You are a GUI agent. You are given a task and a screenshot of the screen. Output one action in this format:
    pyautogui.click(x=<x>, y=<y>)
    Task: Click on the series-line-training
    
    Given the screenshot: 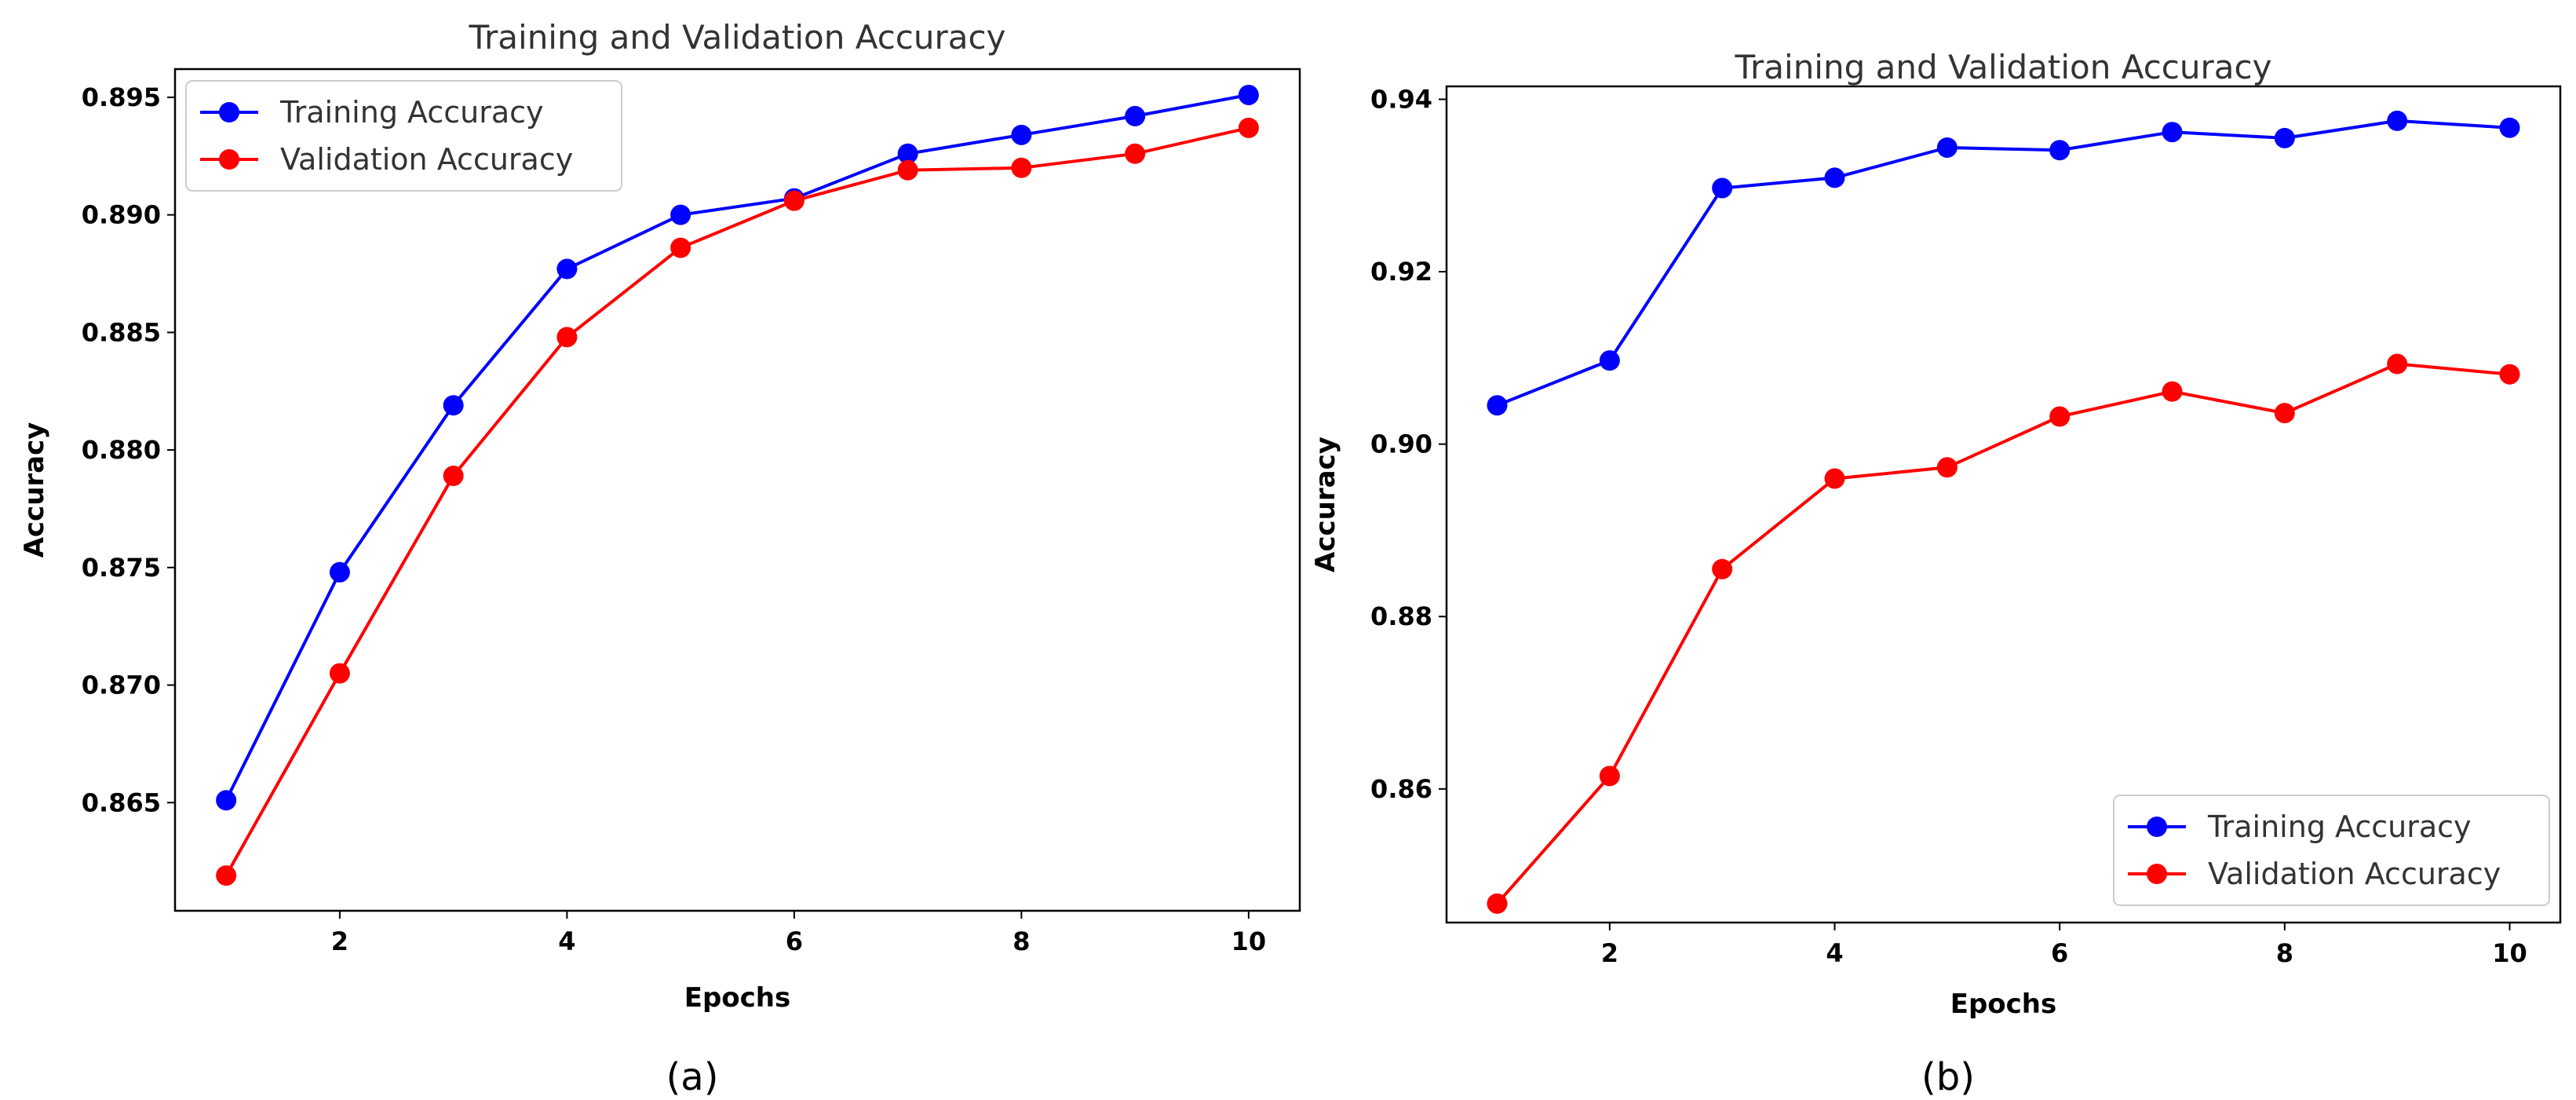 What is the action you would take?
    pyautogui.click(x=2003, y=263)
    